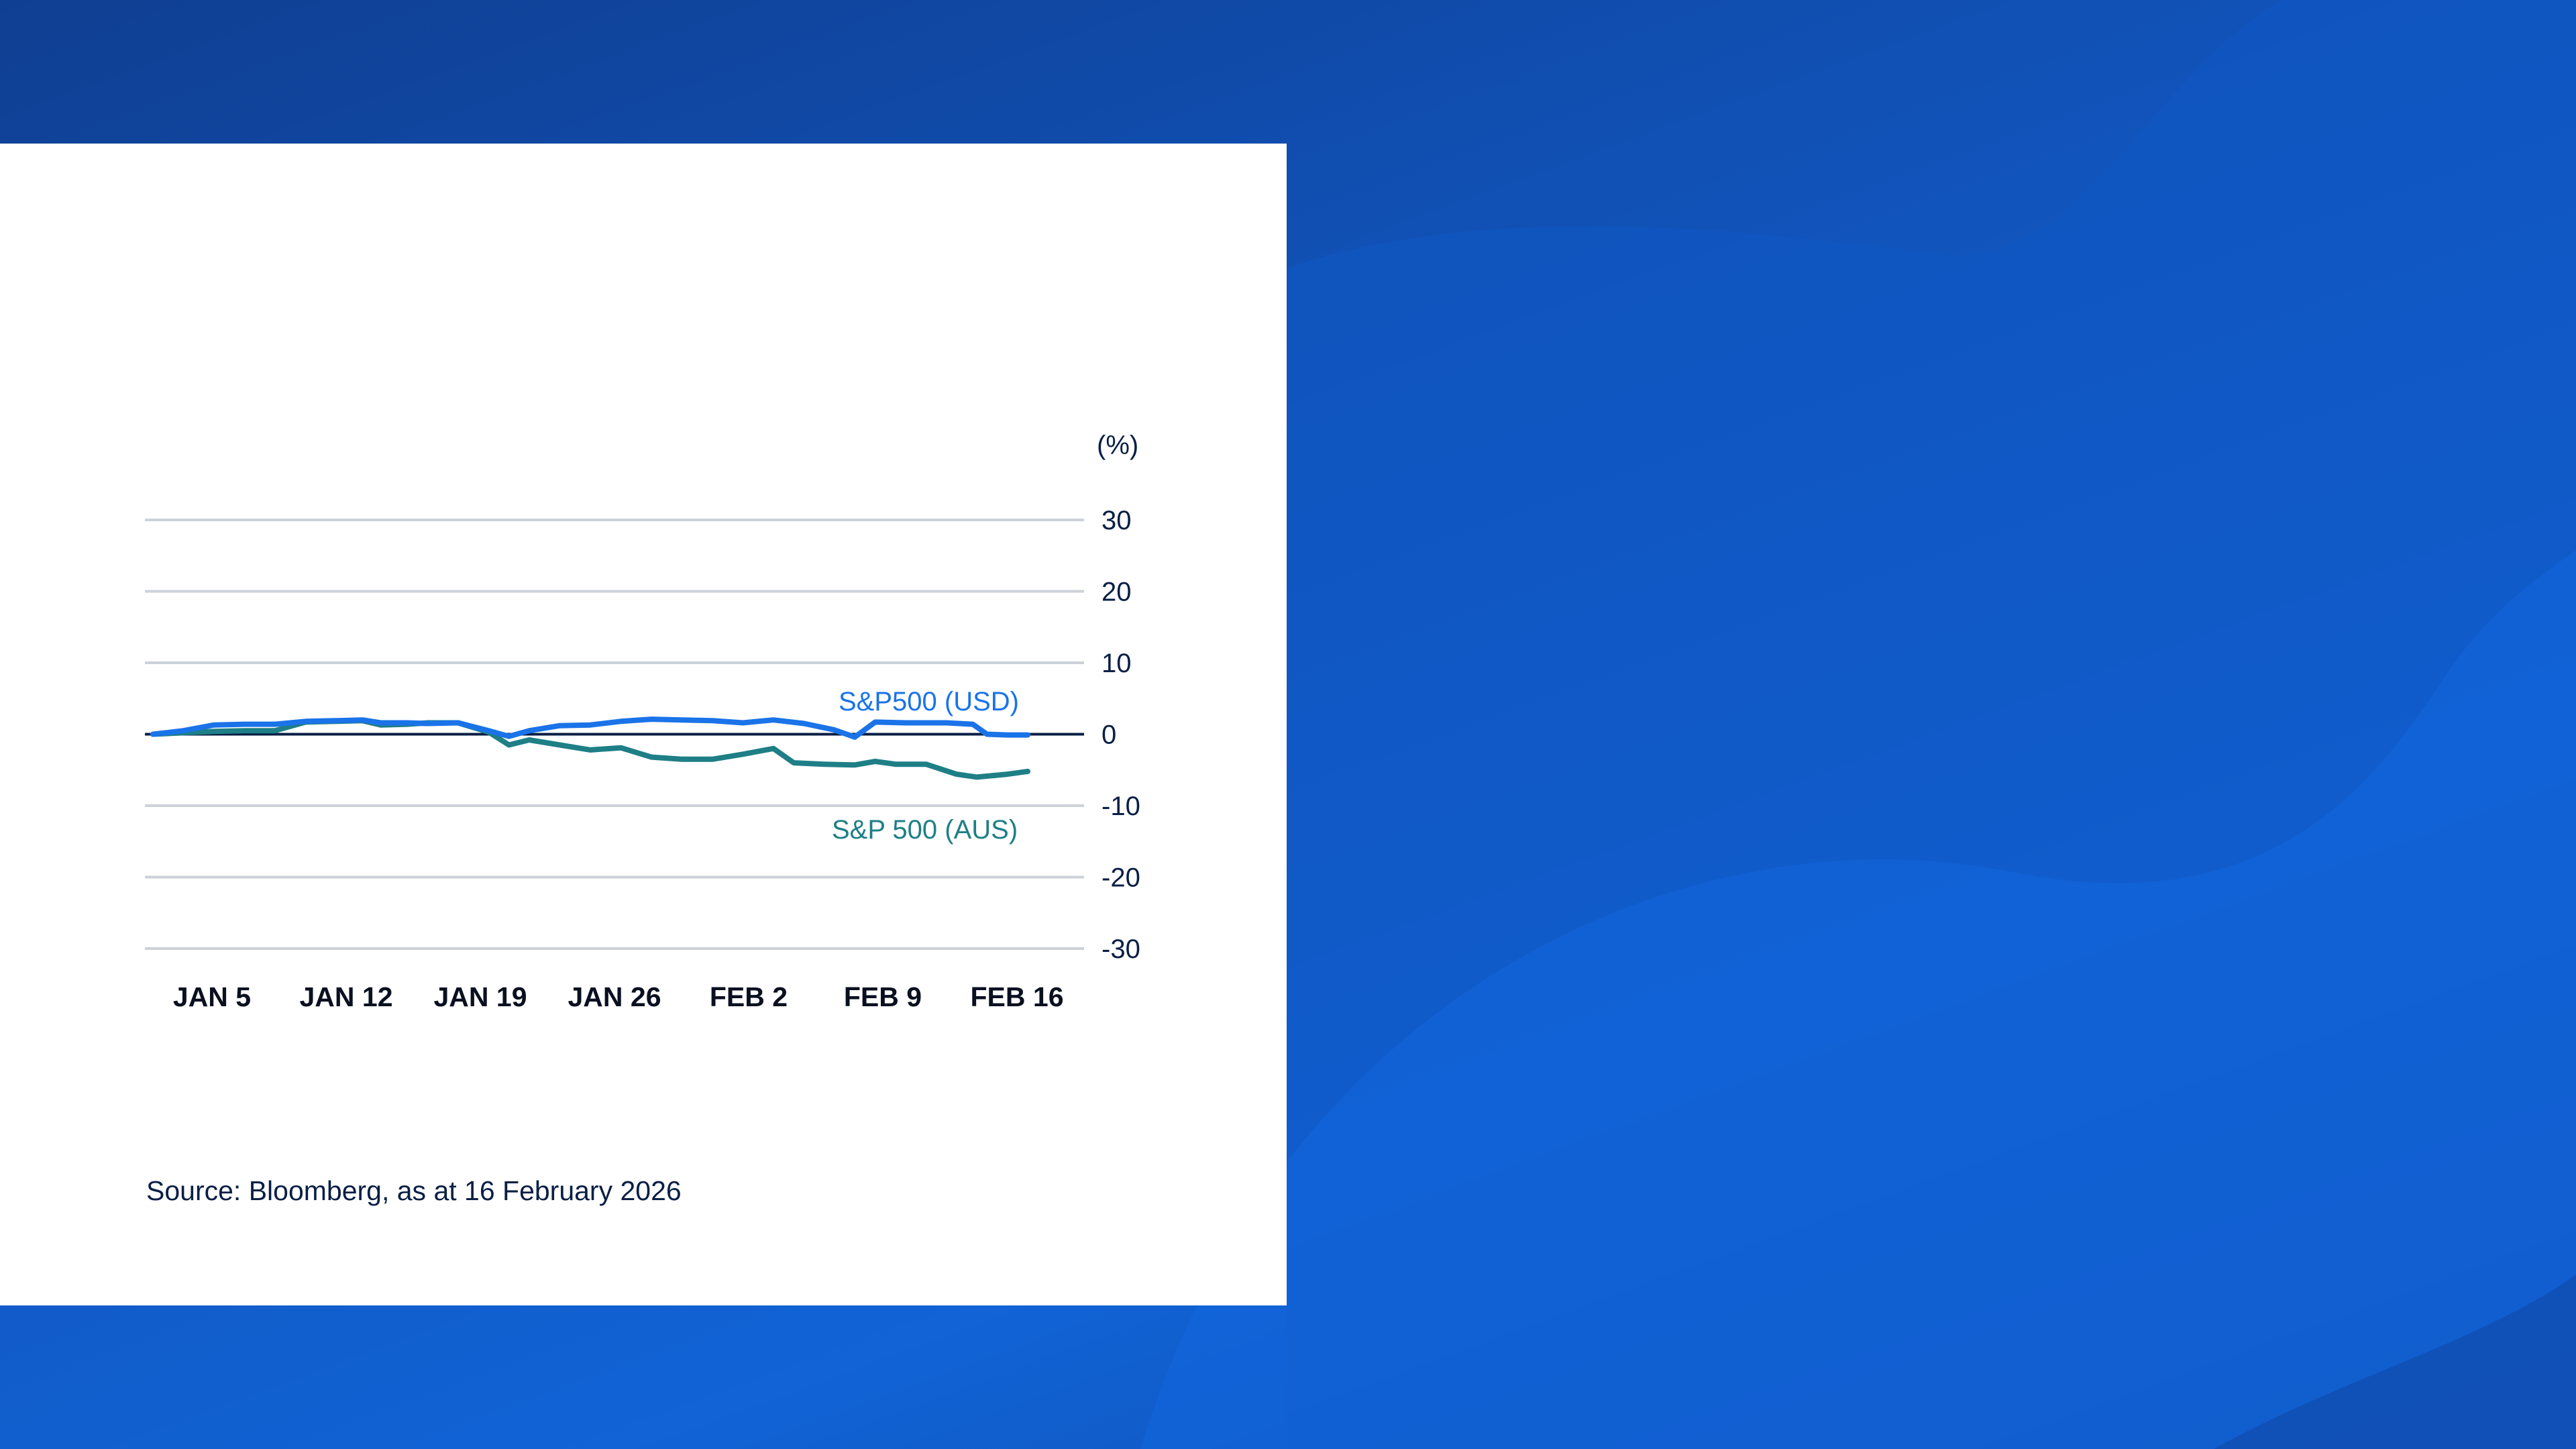  I want to click on gridlines, so click(614, 734).